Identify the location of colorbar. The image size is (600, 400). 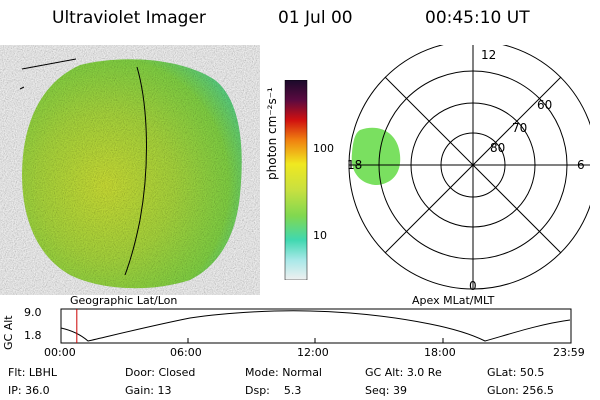
(296, 180).